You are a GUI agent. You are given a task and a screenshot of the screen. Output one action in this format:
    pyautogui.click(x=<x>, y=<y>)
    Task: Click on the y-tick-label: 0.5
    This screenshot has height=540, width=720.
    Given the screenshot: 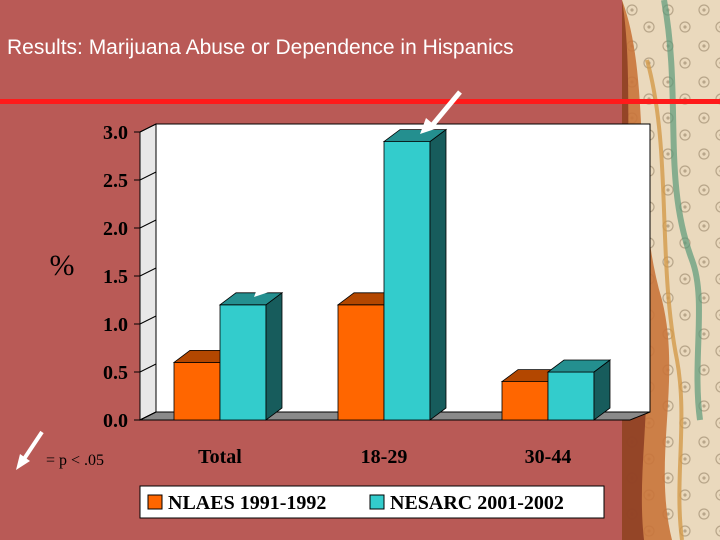 What is the action you would take?
    pyautogui.click(x=115, y=373)
    